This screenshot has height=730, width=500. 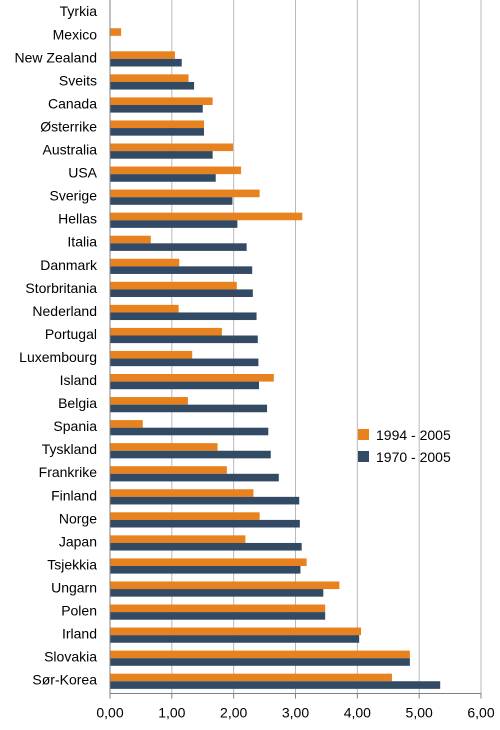 What do you see at coordinates (78, 541) in the screenshot?
I see `category-label-japan: Japan` at bounding box center [78, 541].